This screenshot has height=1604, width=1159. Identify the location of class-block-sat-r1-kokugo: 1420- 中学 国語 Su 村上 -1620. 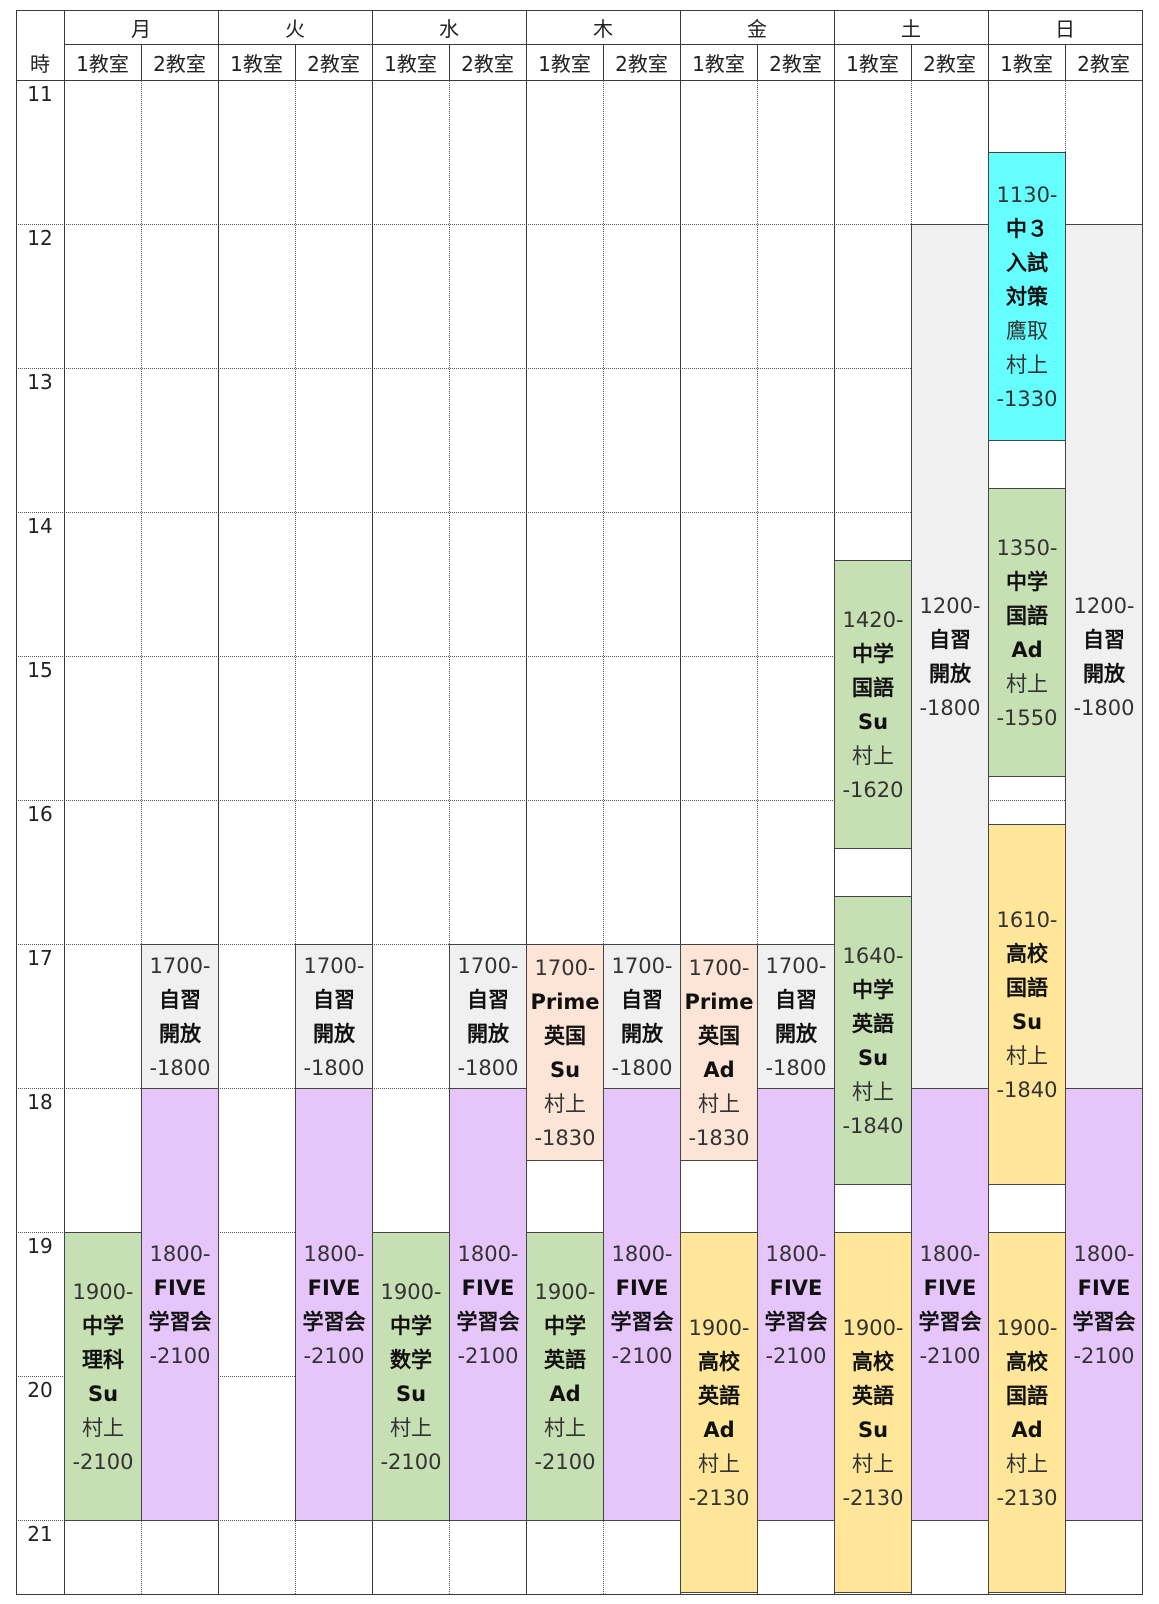
(873, 704).